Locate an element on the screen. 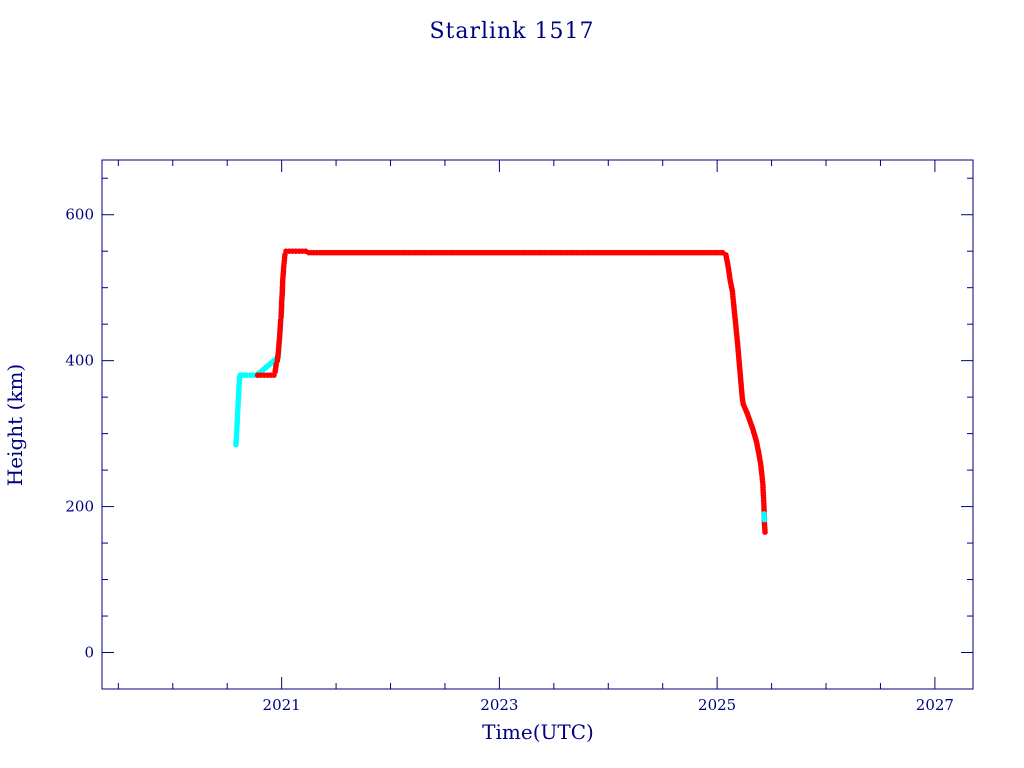 The image size is (1024, 768). x-tick-label: 2021 is located at coordinates (282, 705).